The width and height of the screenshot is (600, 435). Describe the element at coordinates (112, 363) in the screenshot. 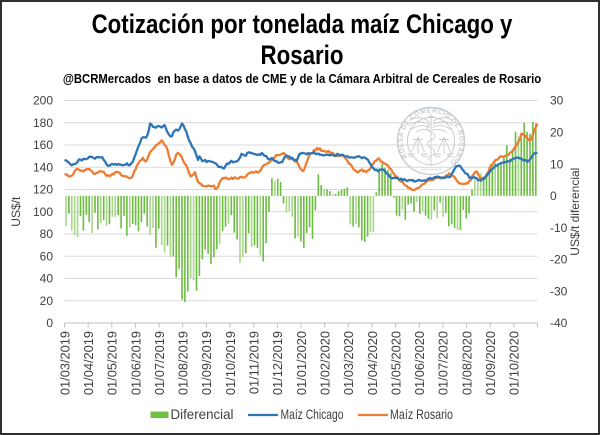

I see `svg-text: 01/05/2019` at that location.